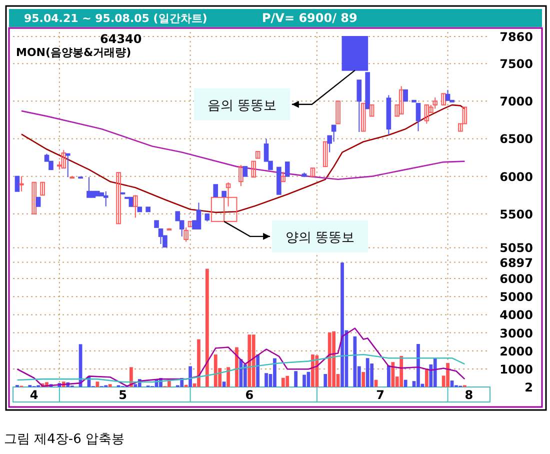 The width and height of the screenshot is (550, 454). Describe the element at coordinates (516, 64) in the screenshot. I see `y-tick-label: 7500` at that location.